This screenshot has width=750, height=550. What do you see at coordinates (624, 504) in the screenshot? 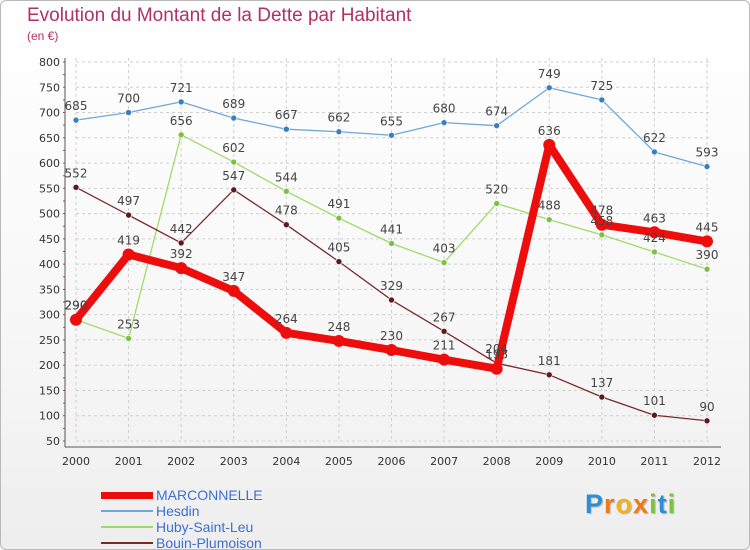
I see `logo-letter: o` at bounding box center [624, 504].